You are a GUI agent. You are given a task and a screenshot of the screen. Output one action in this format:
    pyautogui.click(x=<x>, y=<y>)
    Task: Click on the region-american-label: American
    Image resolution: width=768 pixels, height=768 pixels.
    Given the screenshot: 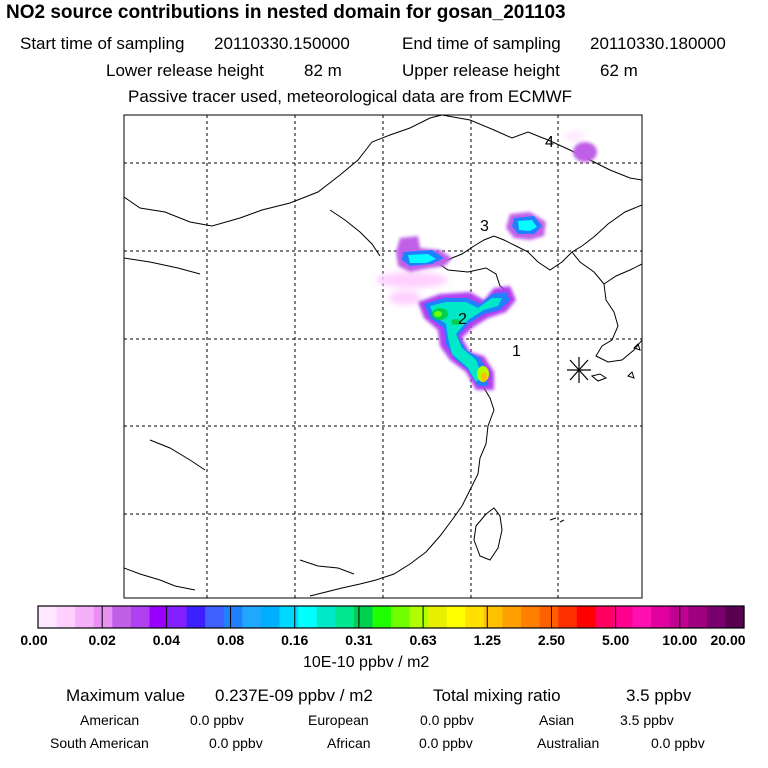 What is the action you would take?
    pyautogui.click(x=110, y=720)
    